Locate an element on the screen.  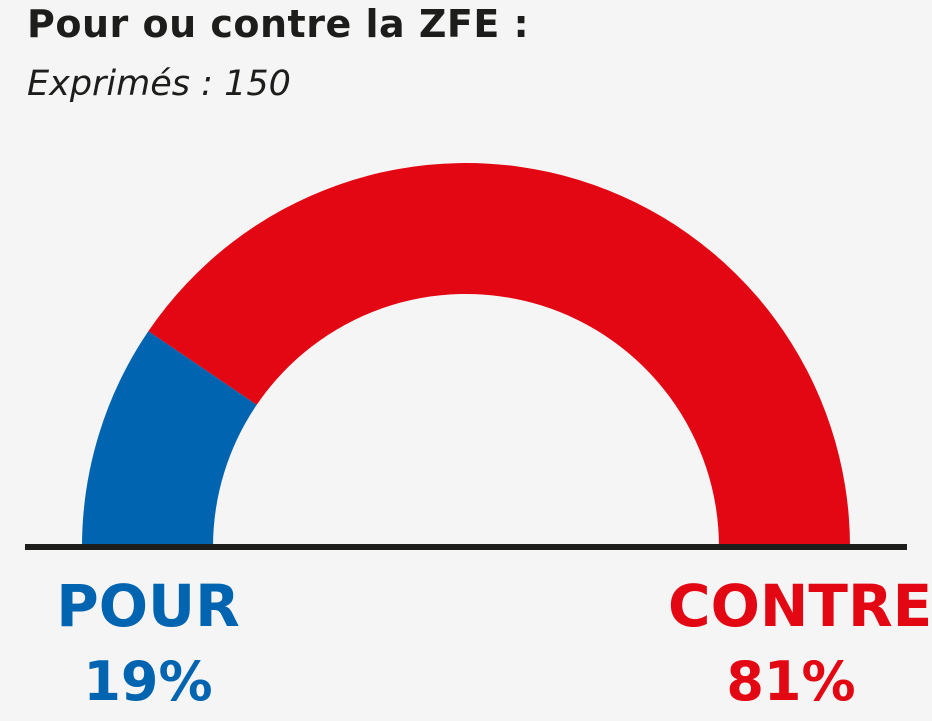
chart-title: Pour ou contre la ZFE : is located at coordinates (278, 24).